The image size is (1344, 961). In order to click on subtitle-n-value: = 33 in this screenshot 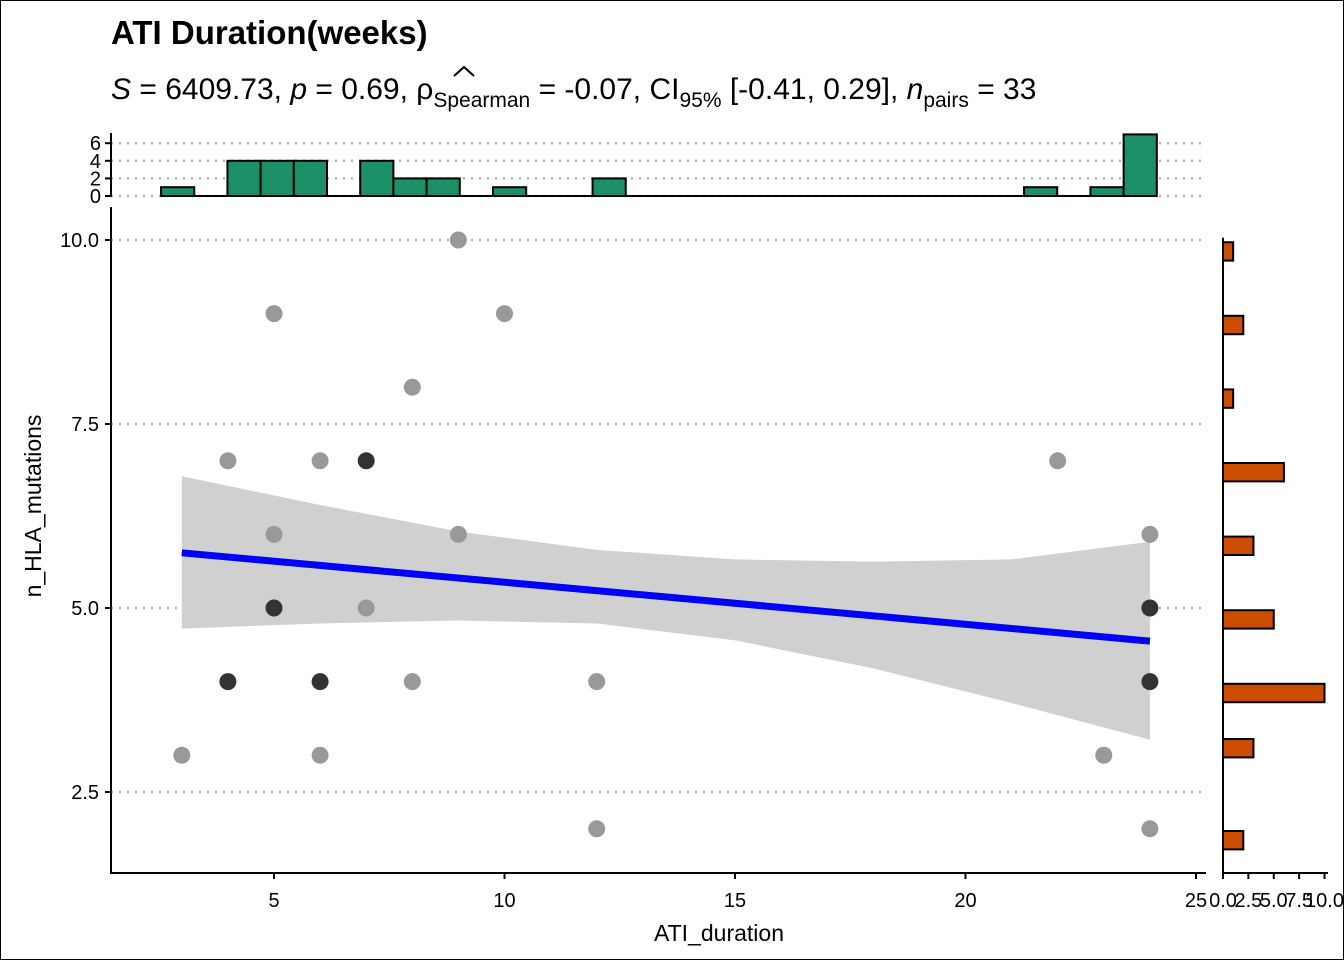, I will do `click(1003, 89)`.